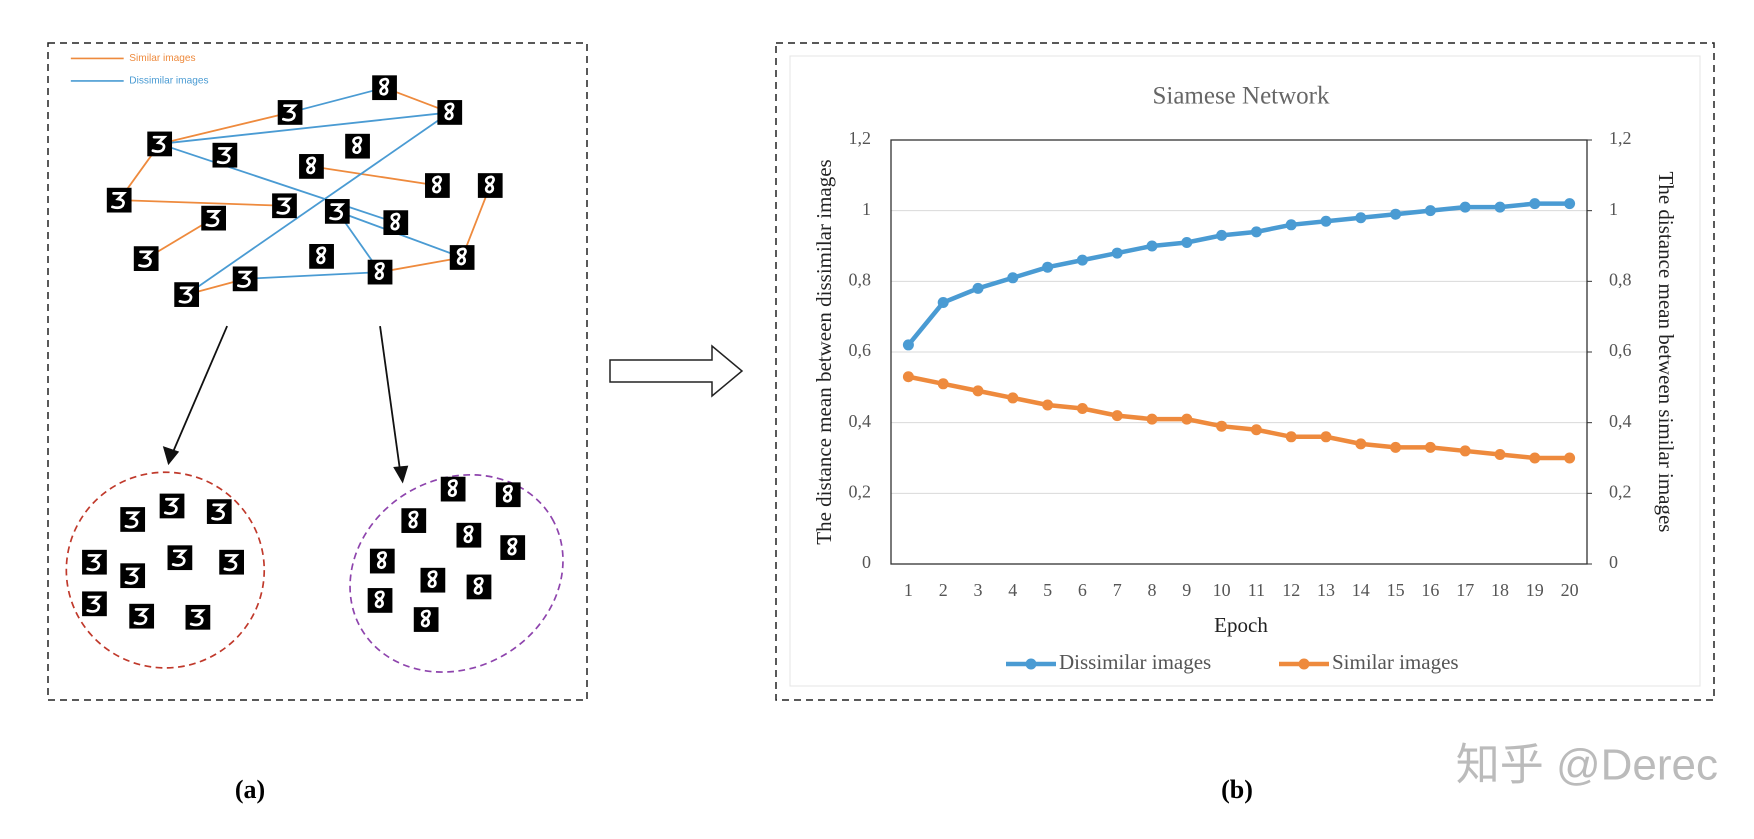 This screenshot has width=1754, height=839. Describe the element at coordinates (860, 138) in the screenshot. I see `y-tick-label: 1,2` at that location.